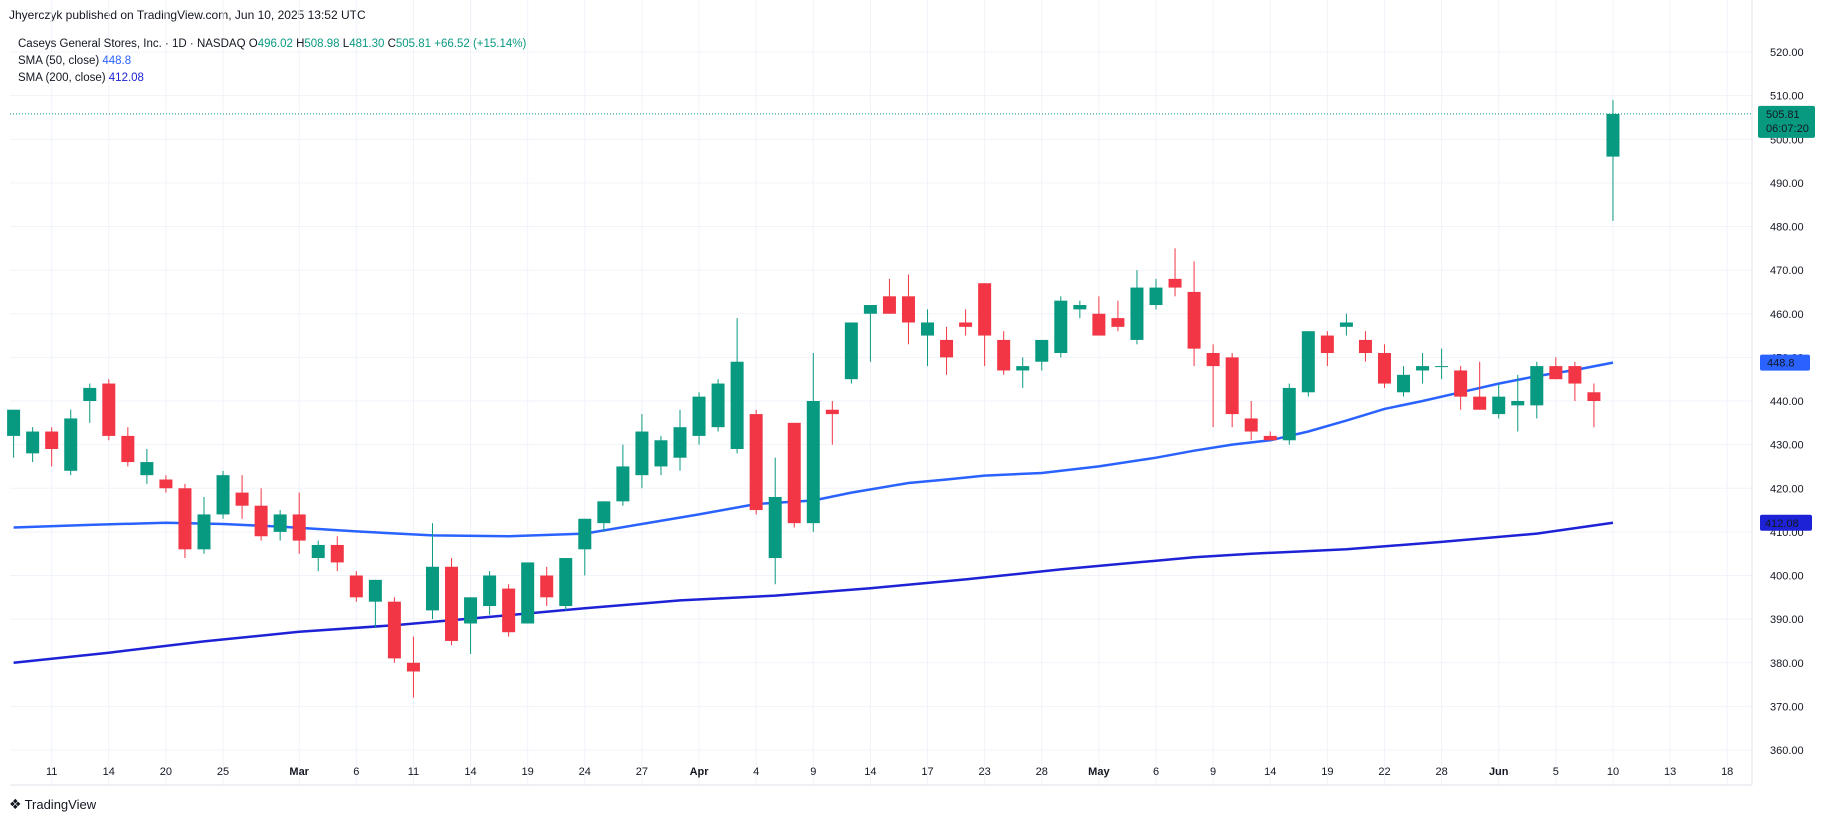 The image size is (1835, 820). What do you see at coordinates (1384, 772) in the screenshot?
I see `x-tick-label: 22` at bounding box center [1384, 772].